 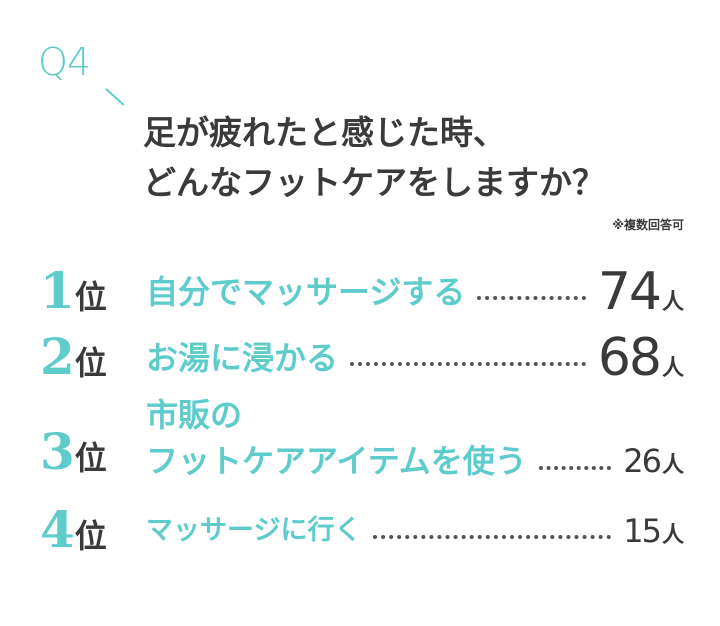 I want to click on rank-badge: 1 位, so click(x=90, y=292).